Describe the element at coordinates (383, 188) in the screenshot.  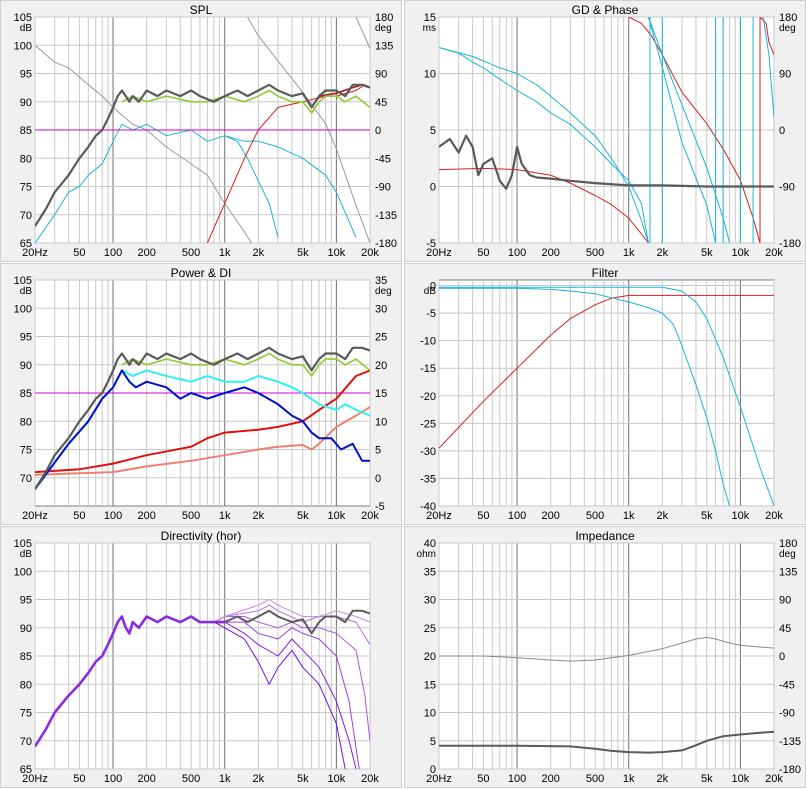
I see `y2-tick-label: -90` at that location.